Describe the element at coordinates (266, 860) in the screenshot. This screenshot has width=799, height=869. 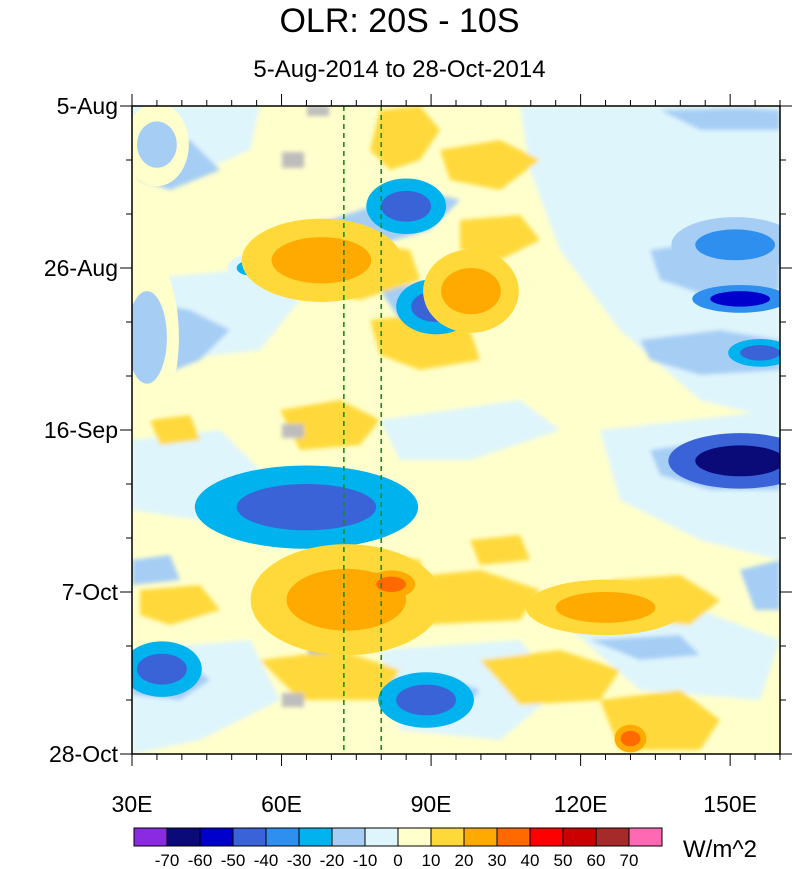
I see `colorbar-label: -40` at that location.